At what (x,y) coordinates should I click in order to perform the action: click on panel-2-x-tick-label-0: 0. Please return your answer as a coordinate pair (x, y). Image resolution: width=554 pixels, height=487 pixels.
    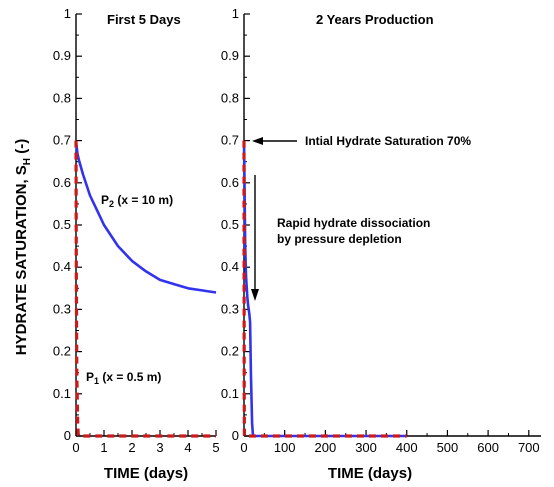
    Looking at the image, I should click on (243, 447).